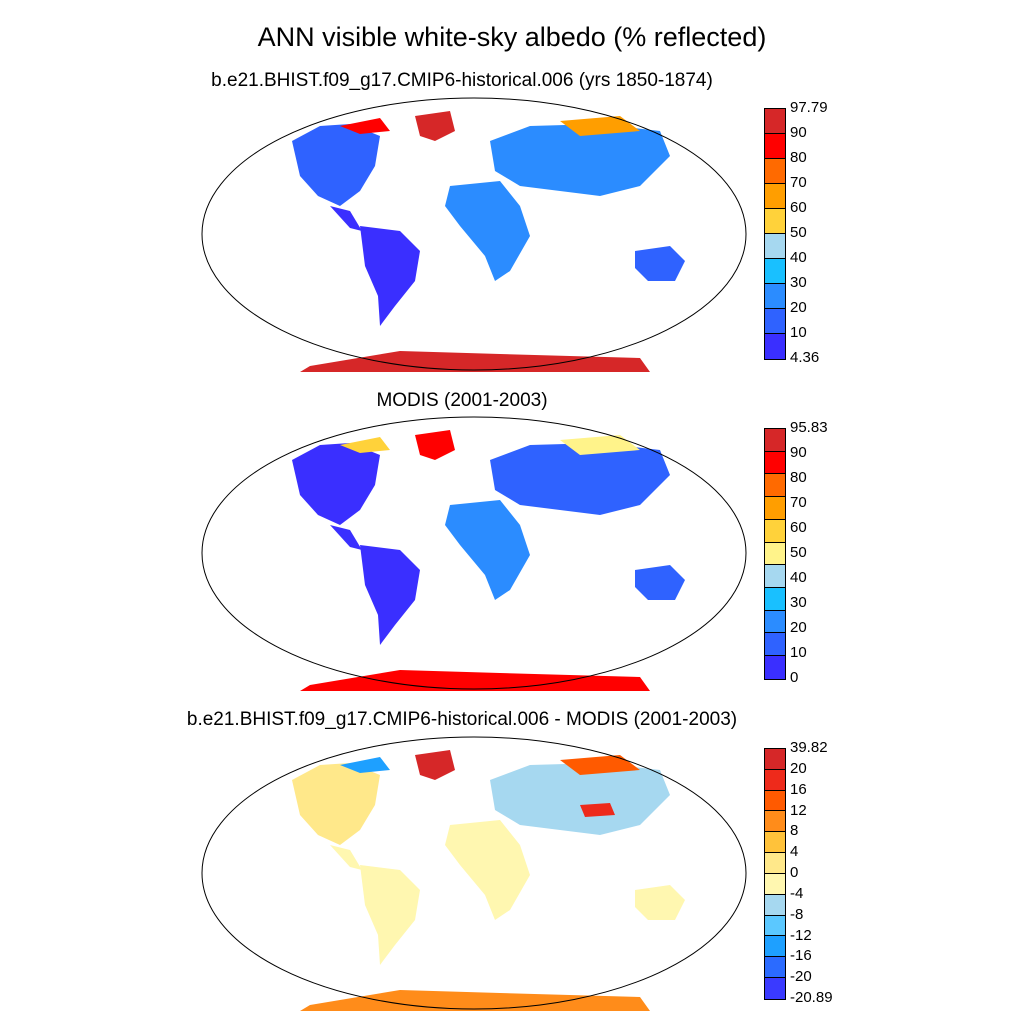  I want to click on colorbar-label: 16, so click(798, 789).